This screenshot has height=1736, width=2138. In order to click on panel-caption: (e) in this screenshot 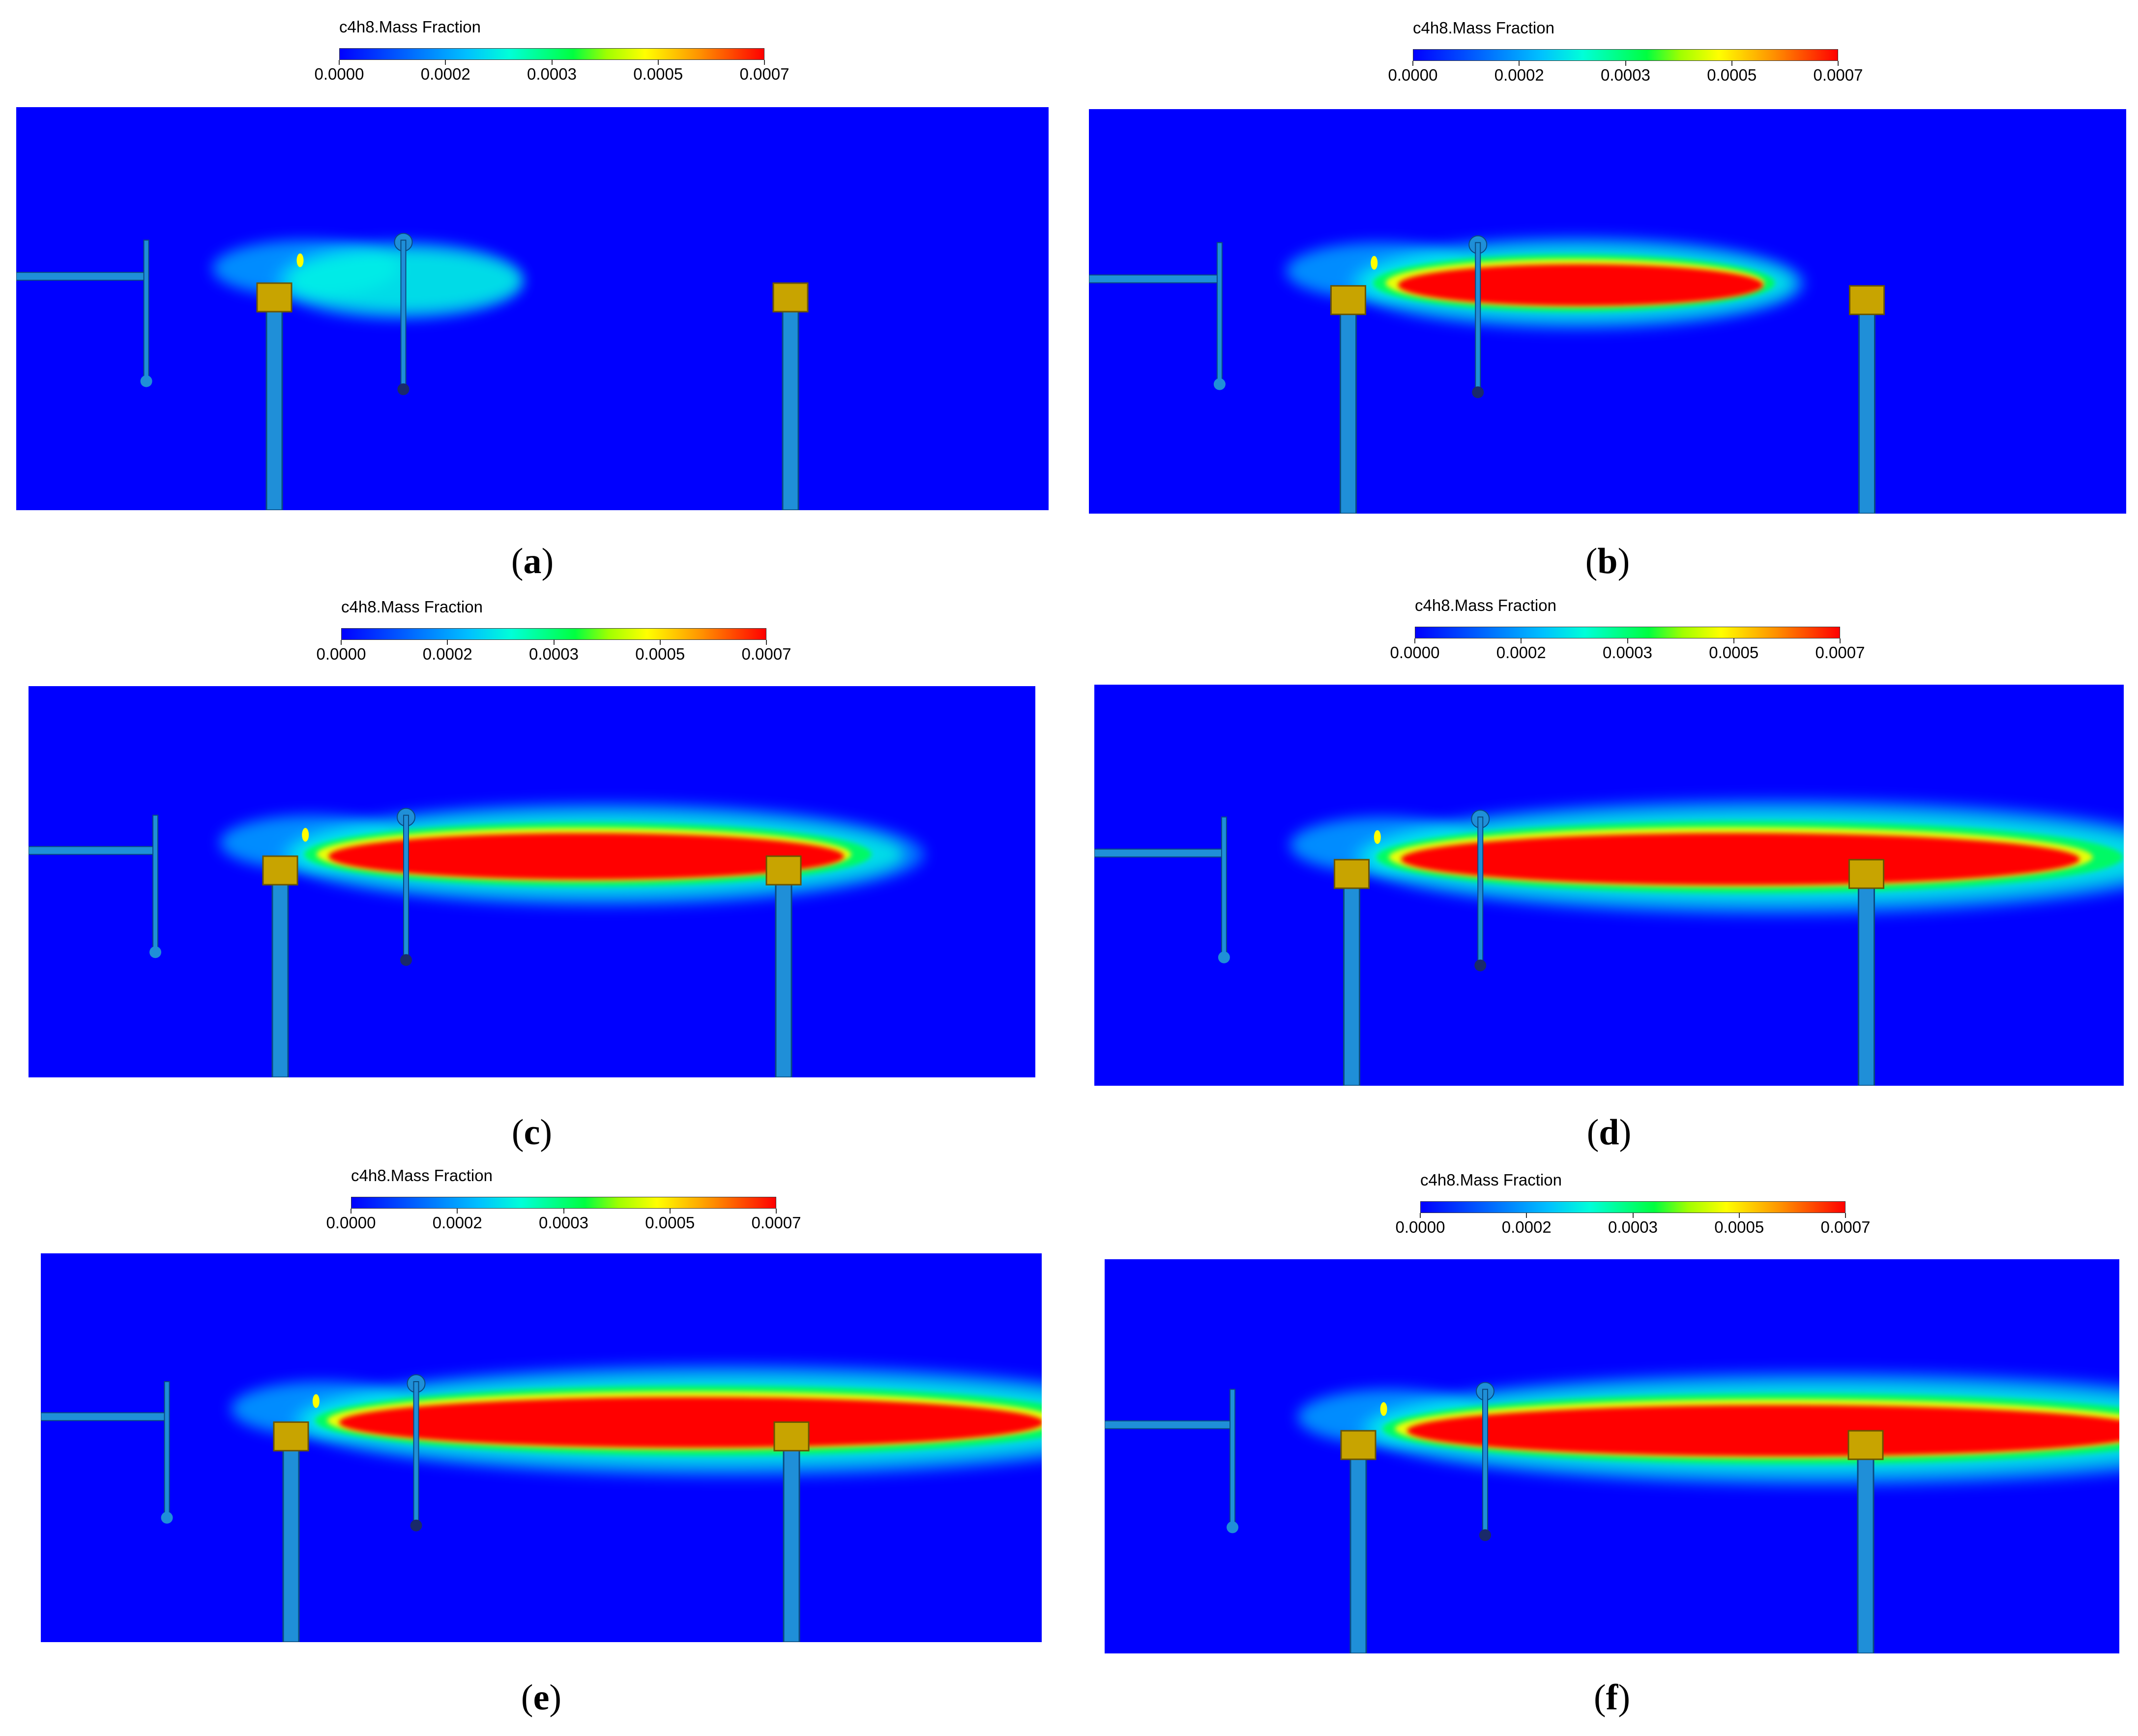, I will do `click(541, 1698)`.